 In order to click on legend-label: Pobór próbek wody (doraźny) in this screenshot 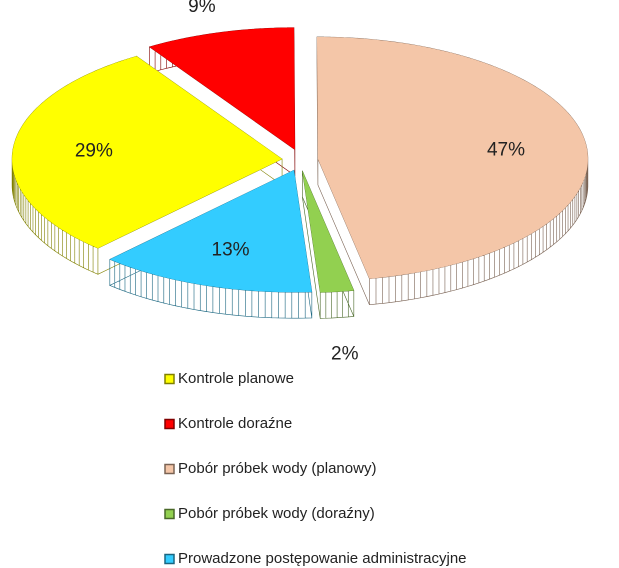, I will do `click(276, 513)`.